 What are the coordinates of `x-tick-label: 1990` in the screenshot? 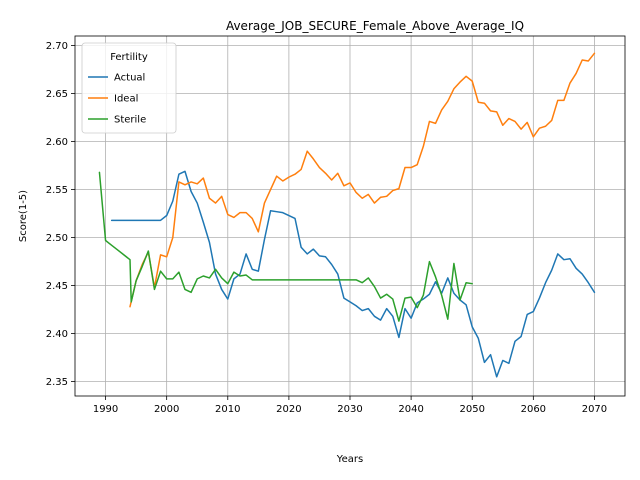 It's located at (105, 409).